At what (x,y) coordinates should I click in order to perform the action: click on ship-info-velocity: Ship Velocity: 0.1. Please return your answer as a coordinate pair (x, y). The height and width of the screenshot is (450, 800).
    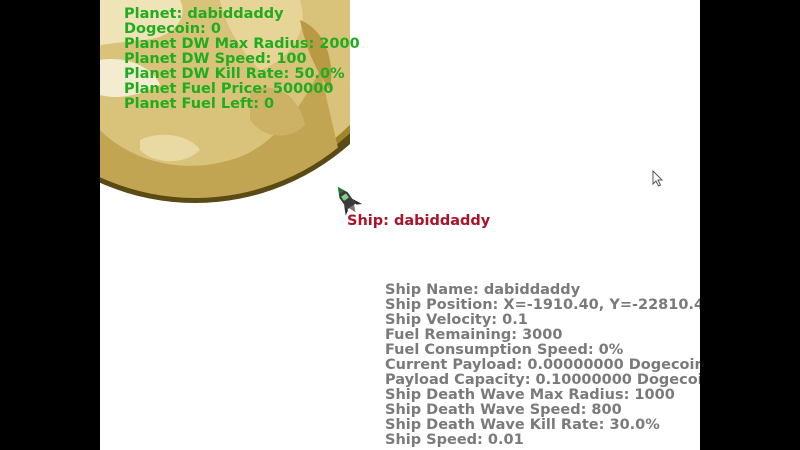
    Looking at the image, I should click on (456, 320).